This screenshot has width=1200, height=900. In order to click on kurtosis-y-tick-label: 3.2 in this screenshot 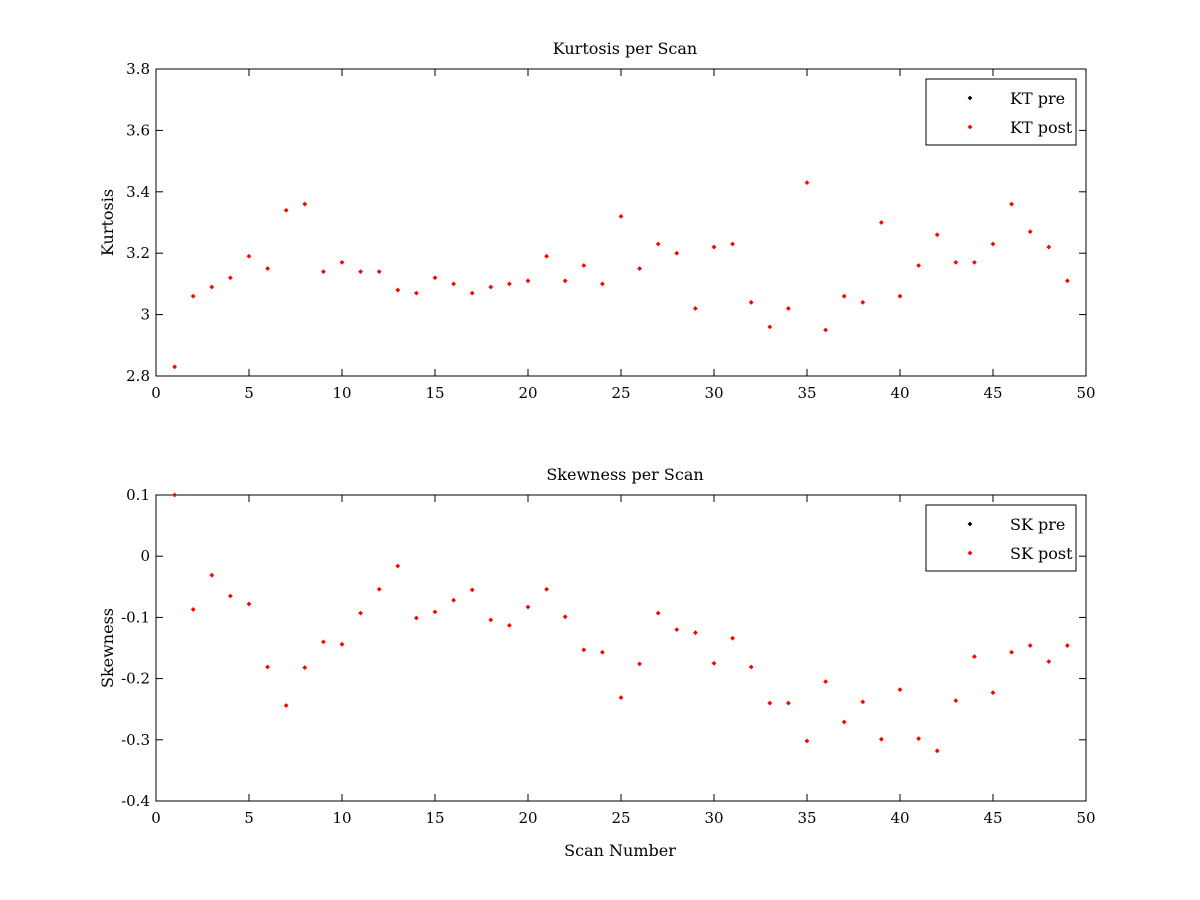, I will do `click(138, 253)`.